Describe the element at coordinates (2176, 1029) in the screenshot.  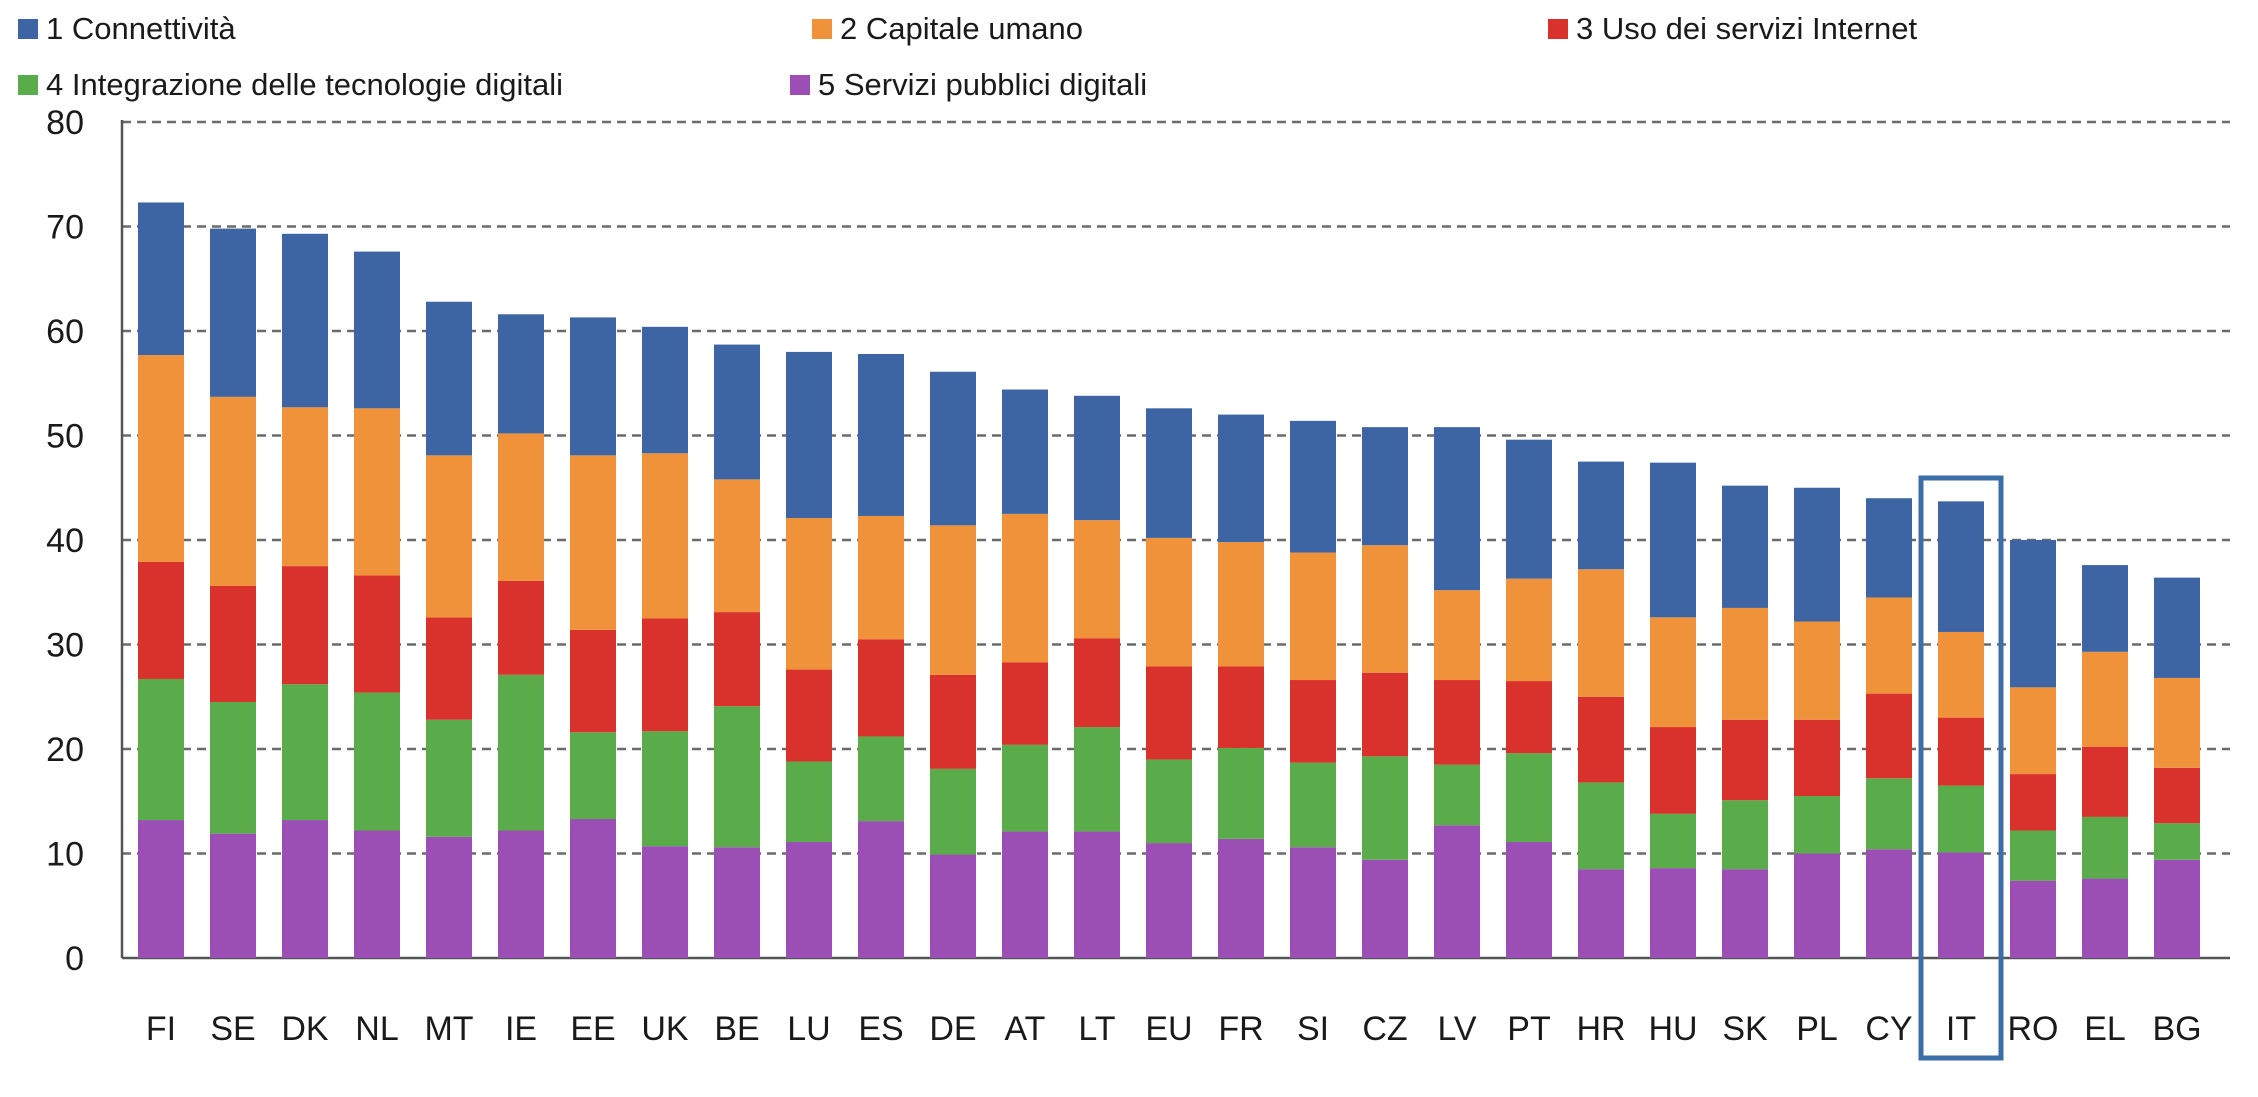
I see `x-tick-label: BG` at that location.